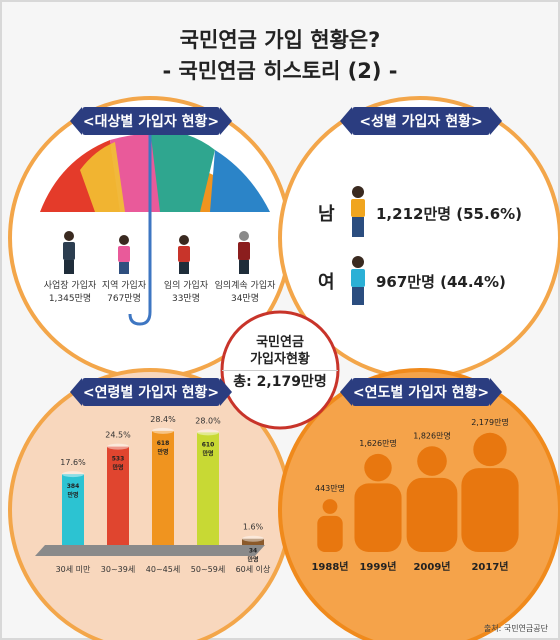 The height and width of the screenshot is (640, 560). What do you see at coordinates (118, 459) in the screenshot?
I see `age-bar-value-label: 533` at bounding box center [118, 459].